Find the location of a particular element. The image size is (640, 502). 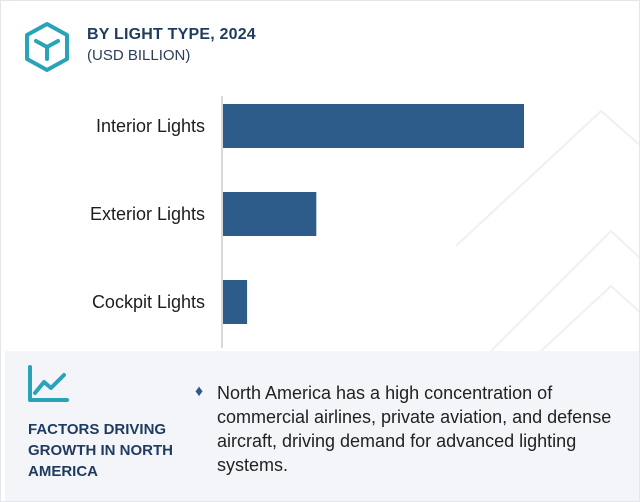

diamond-icon: ♦ is located at coordinates (199, 391).